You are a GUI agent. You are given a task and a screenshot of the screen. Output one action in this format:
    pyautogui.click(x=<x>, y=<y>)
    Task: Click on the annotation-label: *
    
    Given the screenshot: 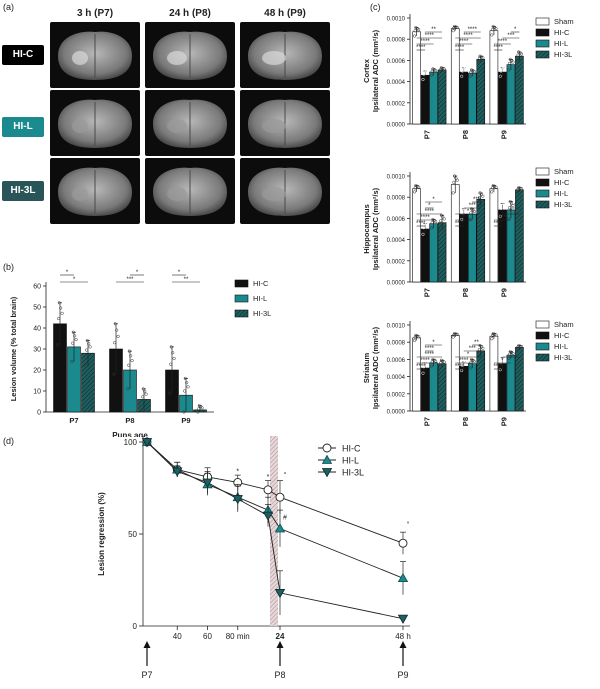 What is the action you would take?
    pyautogui.click(x=237, y=471)
    